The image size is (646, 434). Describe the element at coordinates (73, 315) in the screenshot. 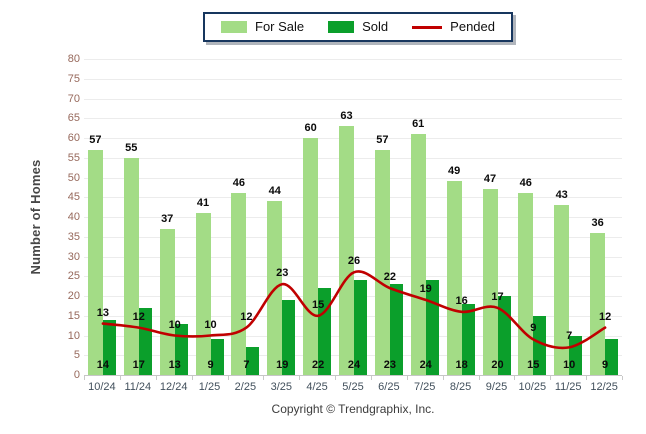

I see `y-axis-tick-label: 15` at that location.